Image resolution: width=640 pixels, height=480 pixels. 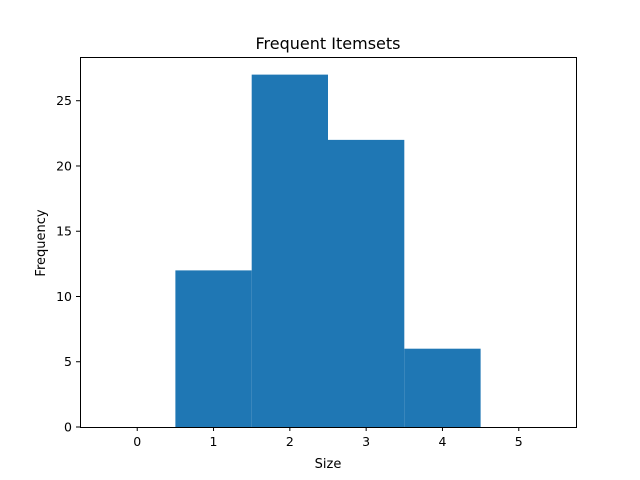 What do you see at coordinates (64, 296) in the screenshot?
I see `y-tick-label: 10` at bounding box center [64, 296].